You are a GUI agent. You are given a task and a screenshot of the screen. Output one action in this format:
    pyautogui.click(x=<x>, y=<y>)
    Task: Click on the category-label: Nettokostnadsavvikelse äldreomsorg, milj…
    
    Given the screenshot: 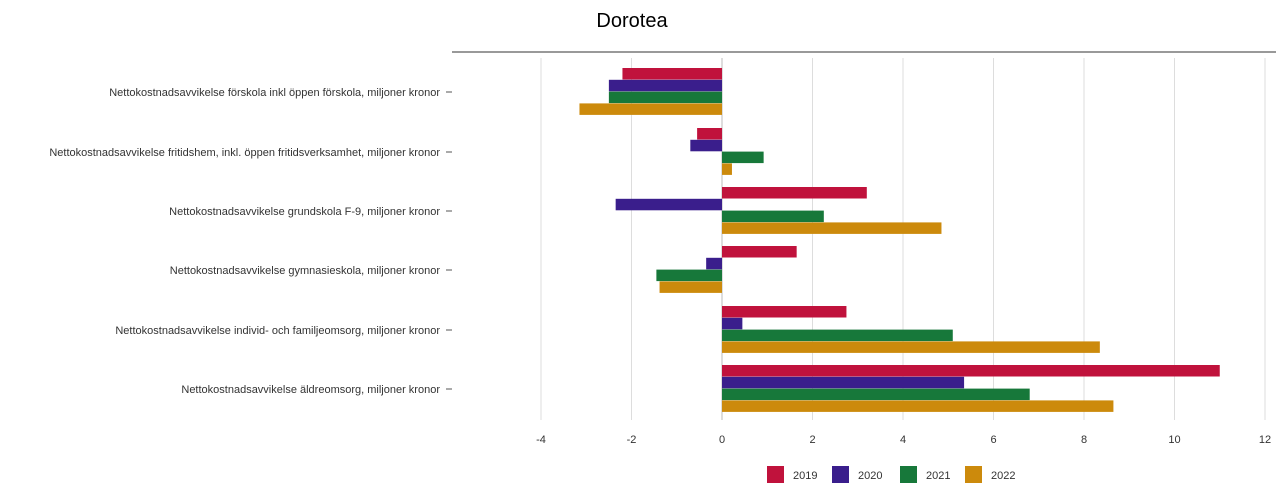 What is the action you would take?
    pyautogui.click(x=310, y=390)
    